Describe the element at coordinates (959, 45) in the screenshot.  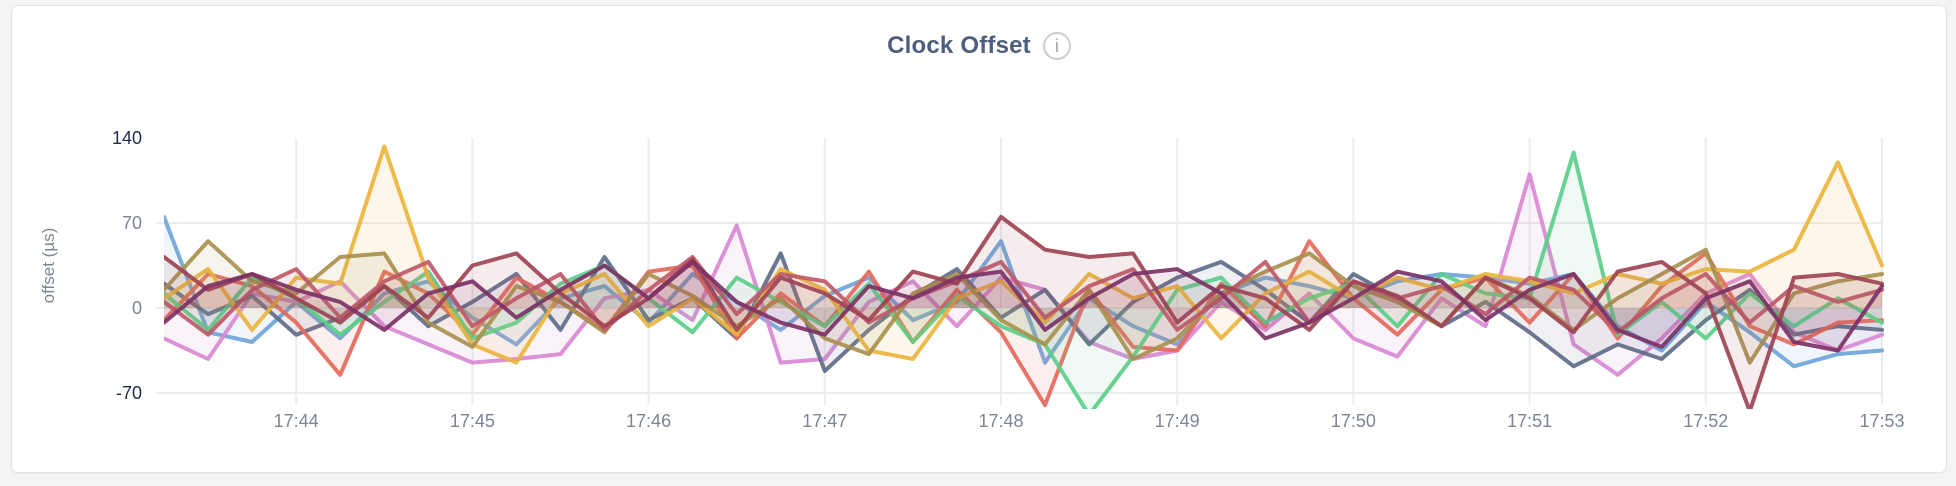
I see `chart-title: Clock Offset` at that location.